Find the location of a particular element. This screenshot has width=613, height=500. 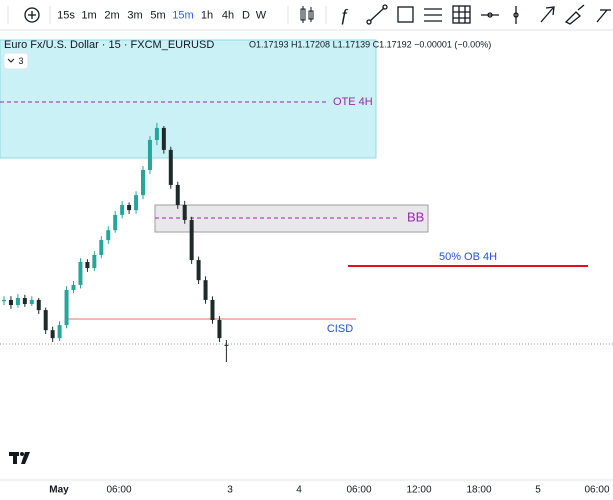

interval-button: 1m is located at coordinates (88, 15).